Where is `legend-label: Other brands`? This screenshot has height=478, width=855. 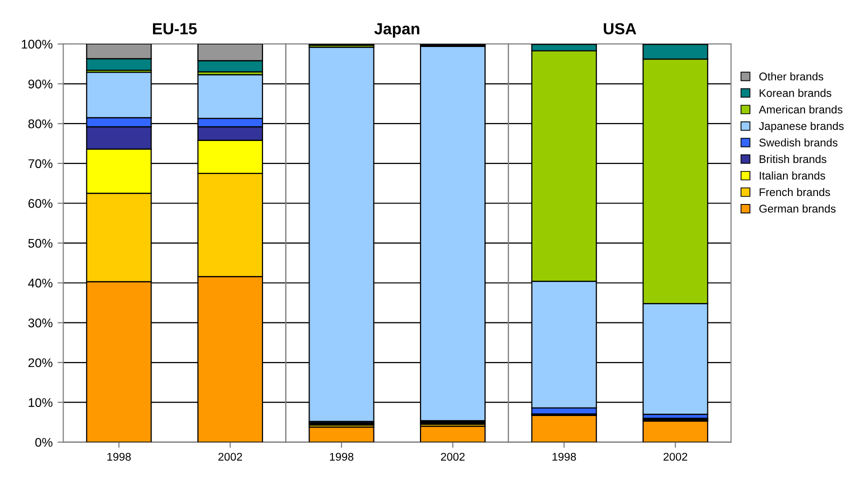
legend-label: Other brands is located at coordinates (791, 76).